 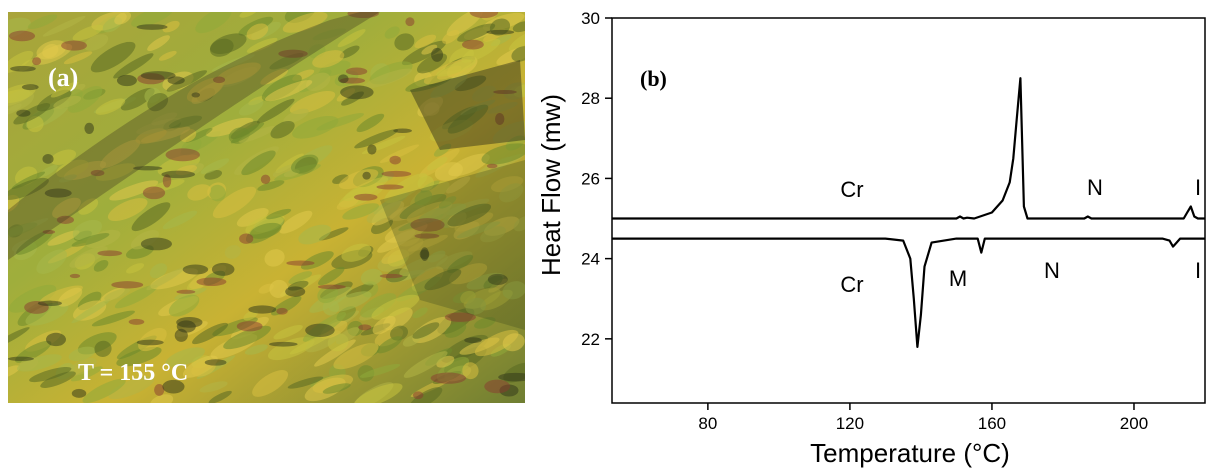 What do you see at coordinates (551, 185) in the screenshot?
I see `y-axis-label: Heat Flow (mw)` at bounding box center [551, 185].